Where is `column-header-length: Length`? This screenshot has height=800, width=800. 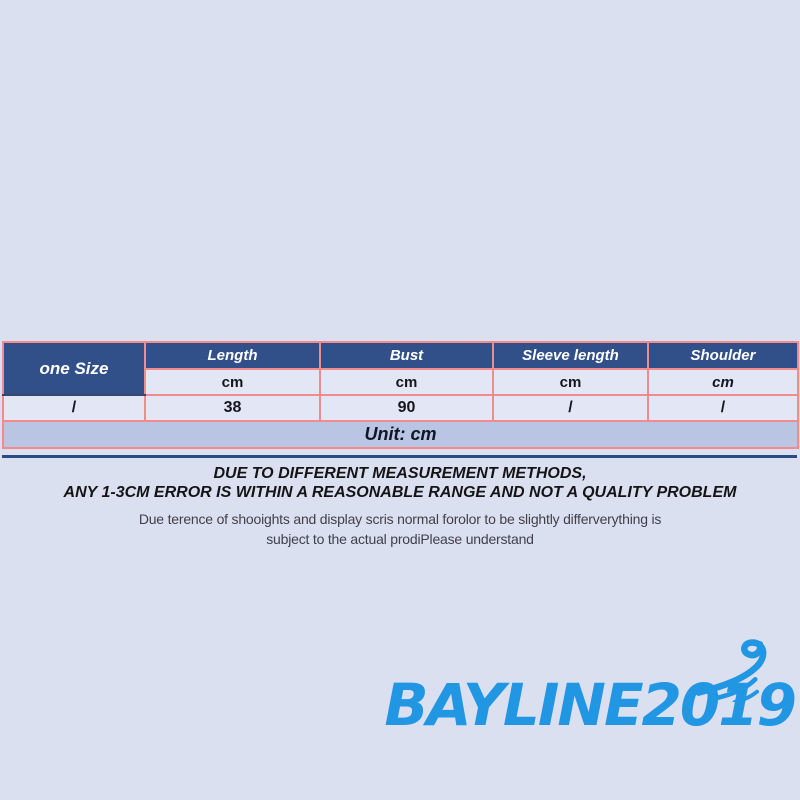
column-header-length: Length is located at coordinates (232, 355).